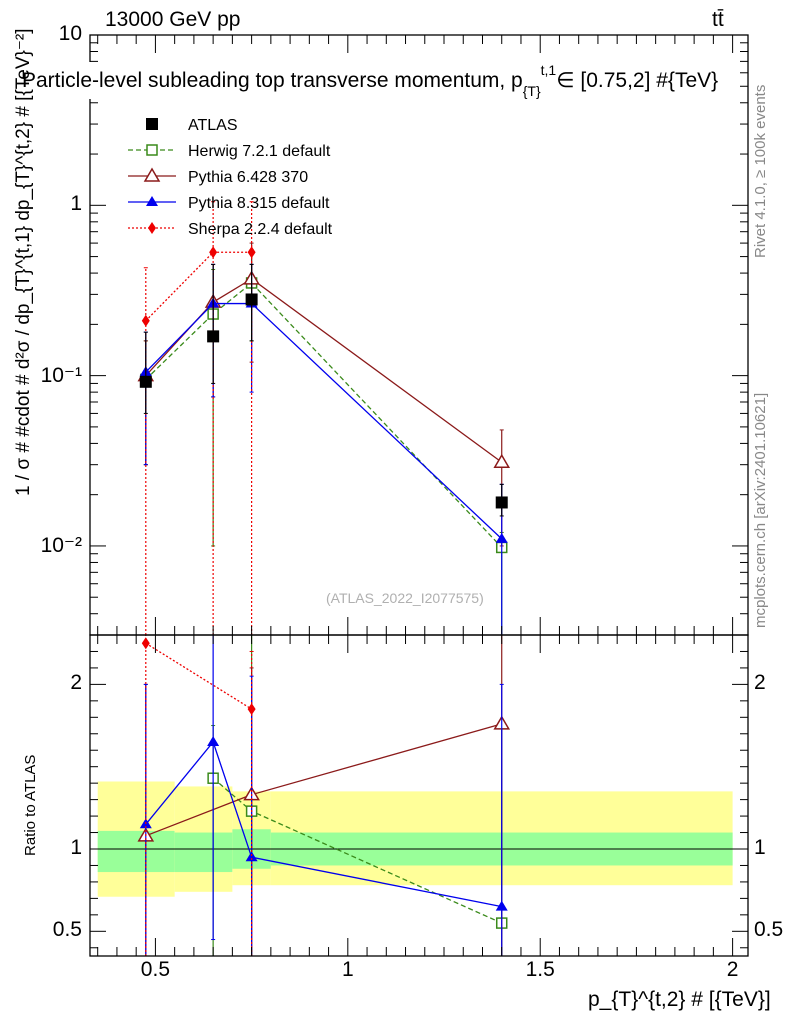  Describe the element at coordinates (152, 150) in the screenshot. I see `legend-marker-herwig` at that location.